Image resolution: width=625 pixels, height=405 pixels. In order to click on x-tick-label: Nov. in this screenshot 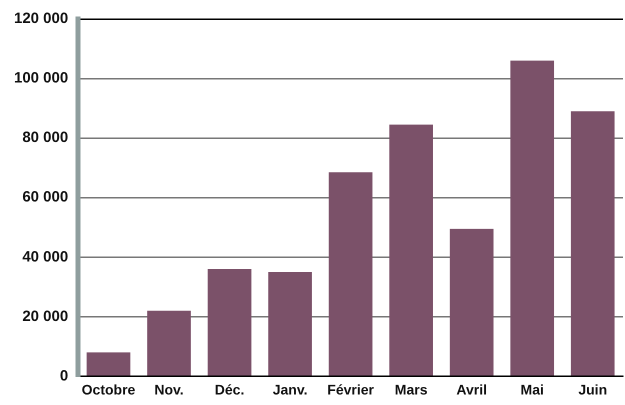, I will do `click(169, 389)`.